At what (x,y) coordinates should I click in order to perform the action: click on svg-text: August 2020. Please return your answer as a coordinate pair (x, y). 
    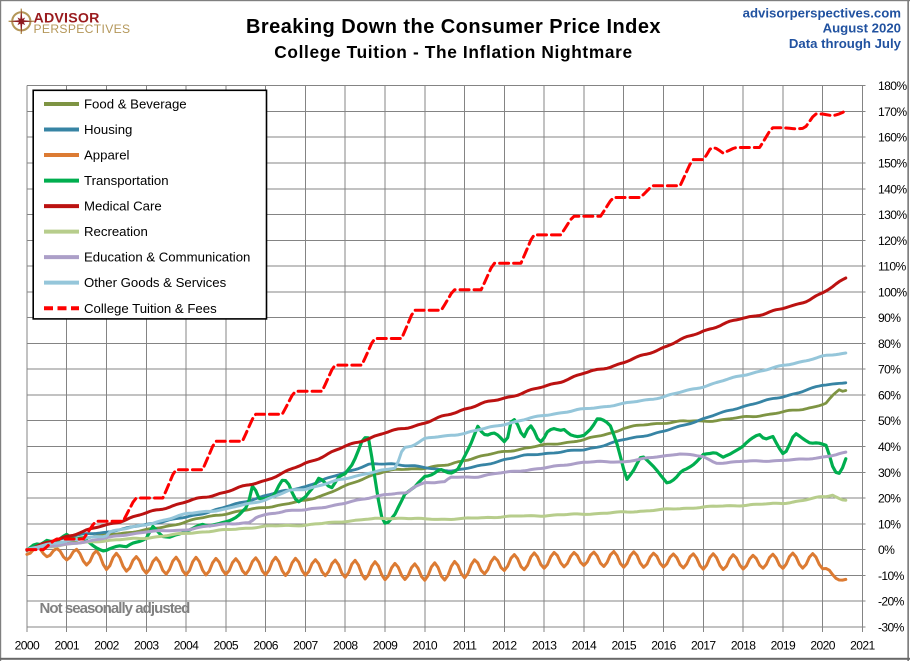
    Looking at the image, I should click on (862, 28).